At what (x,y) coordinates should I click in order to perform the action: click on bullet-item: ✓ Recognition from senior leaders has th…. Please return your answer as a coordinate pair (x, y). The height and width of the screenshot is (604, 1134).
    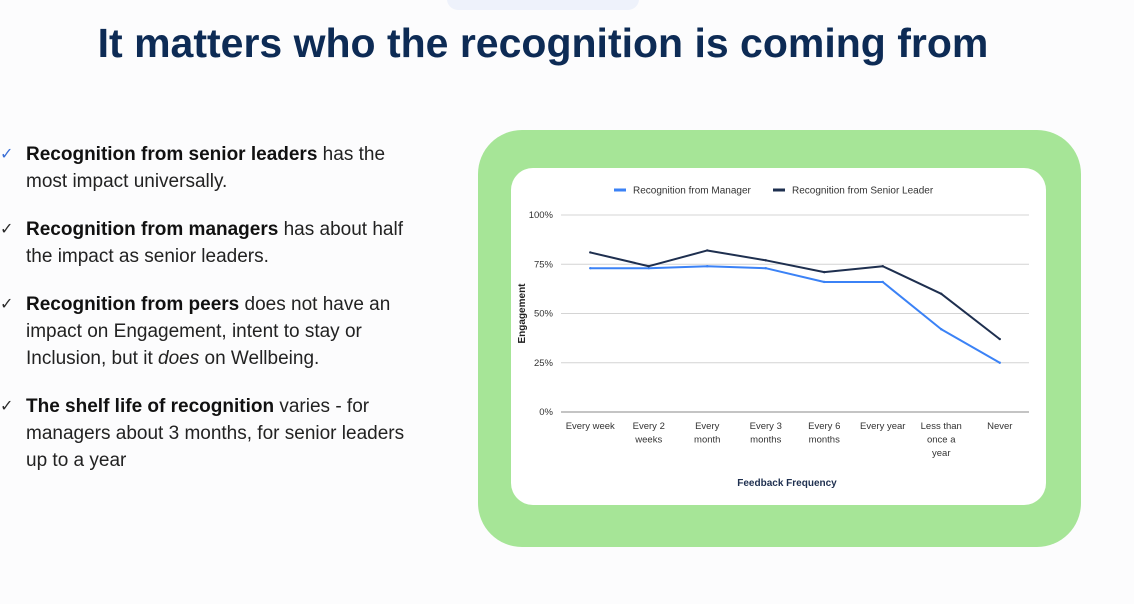
    Looking at the image, I should click on (210, 168).